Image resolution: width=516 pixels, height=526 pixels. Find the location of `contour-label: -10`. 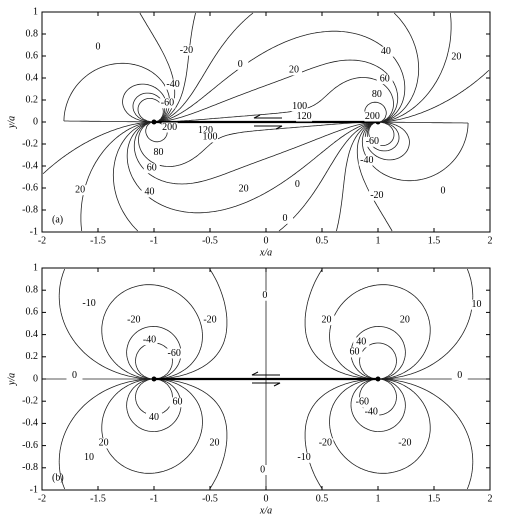

contour-label: -10 is located at coordinates (88, 303).